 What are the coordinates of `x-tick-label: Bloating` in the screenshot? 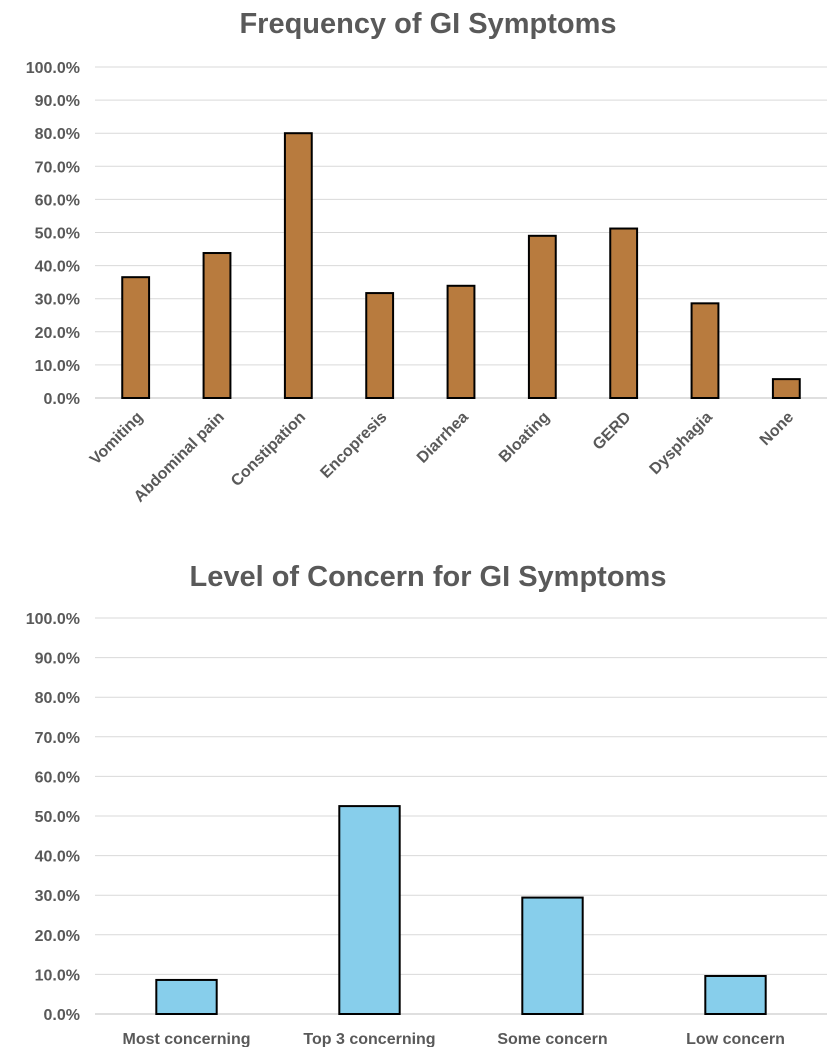 It's located at (524, 437).